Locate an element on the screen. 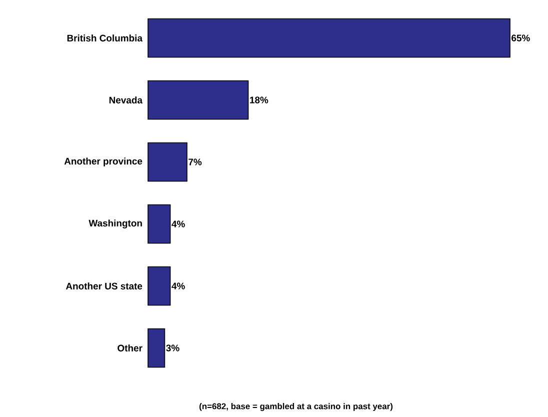 The image size is (548, 417). y-tick-label: British Columbia is located at coordinates (105, 38).